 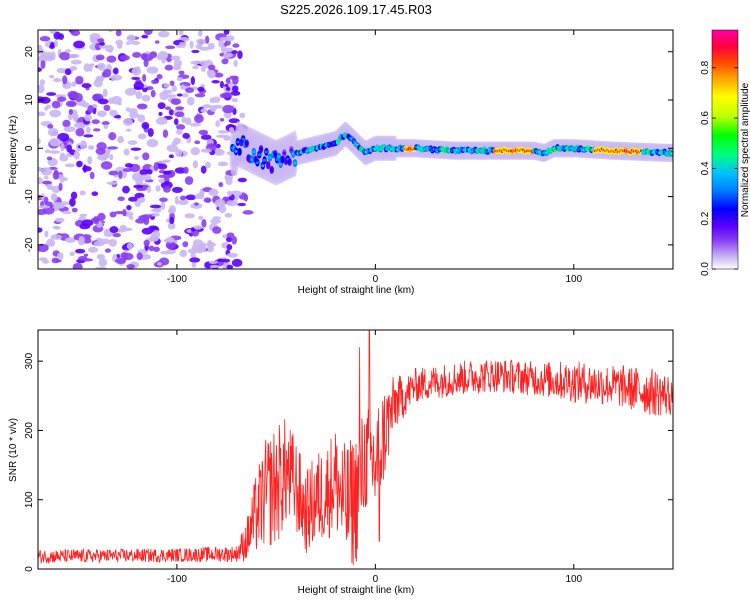 I want to click on spectrogram-ylabel: Frequency (Hz), so click(x=13, y=150).